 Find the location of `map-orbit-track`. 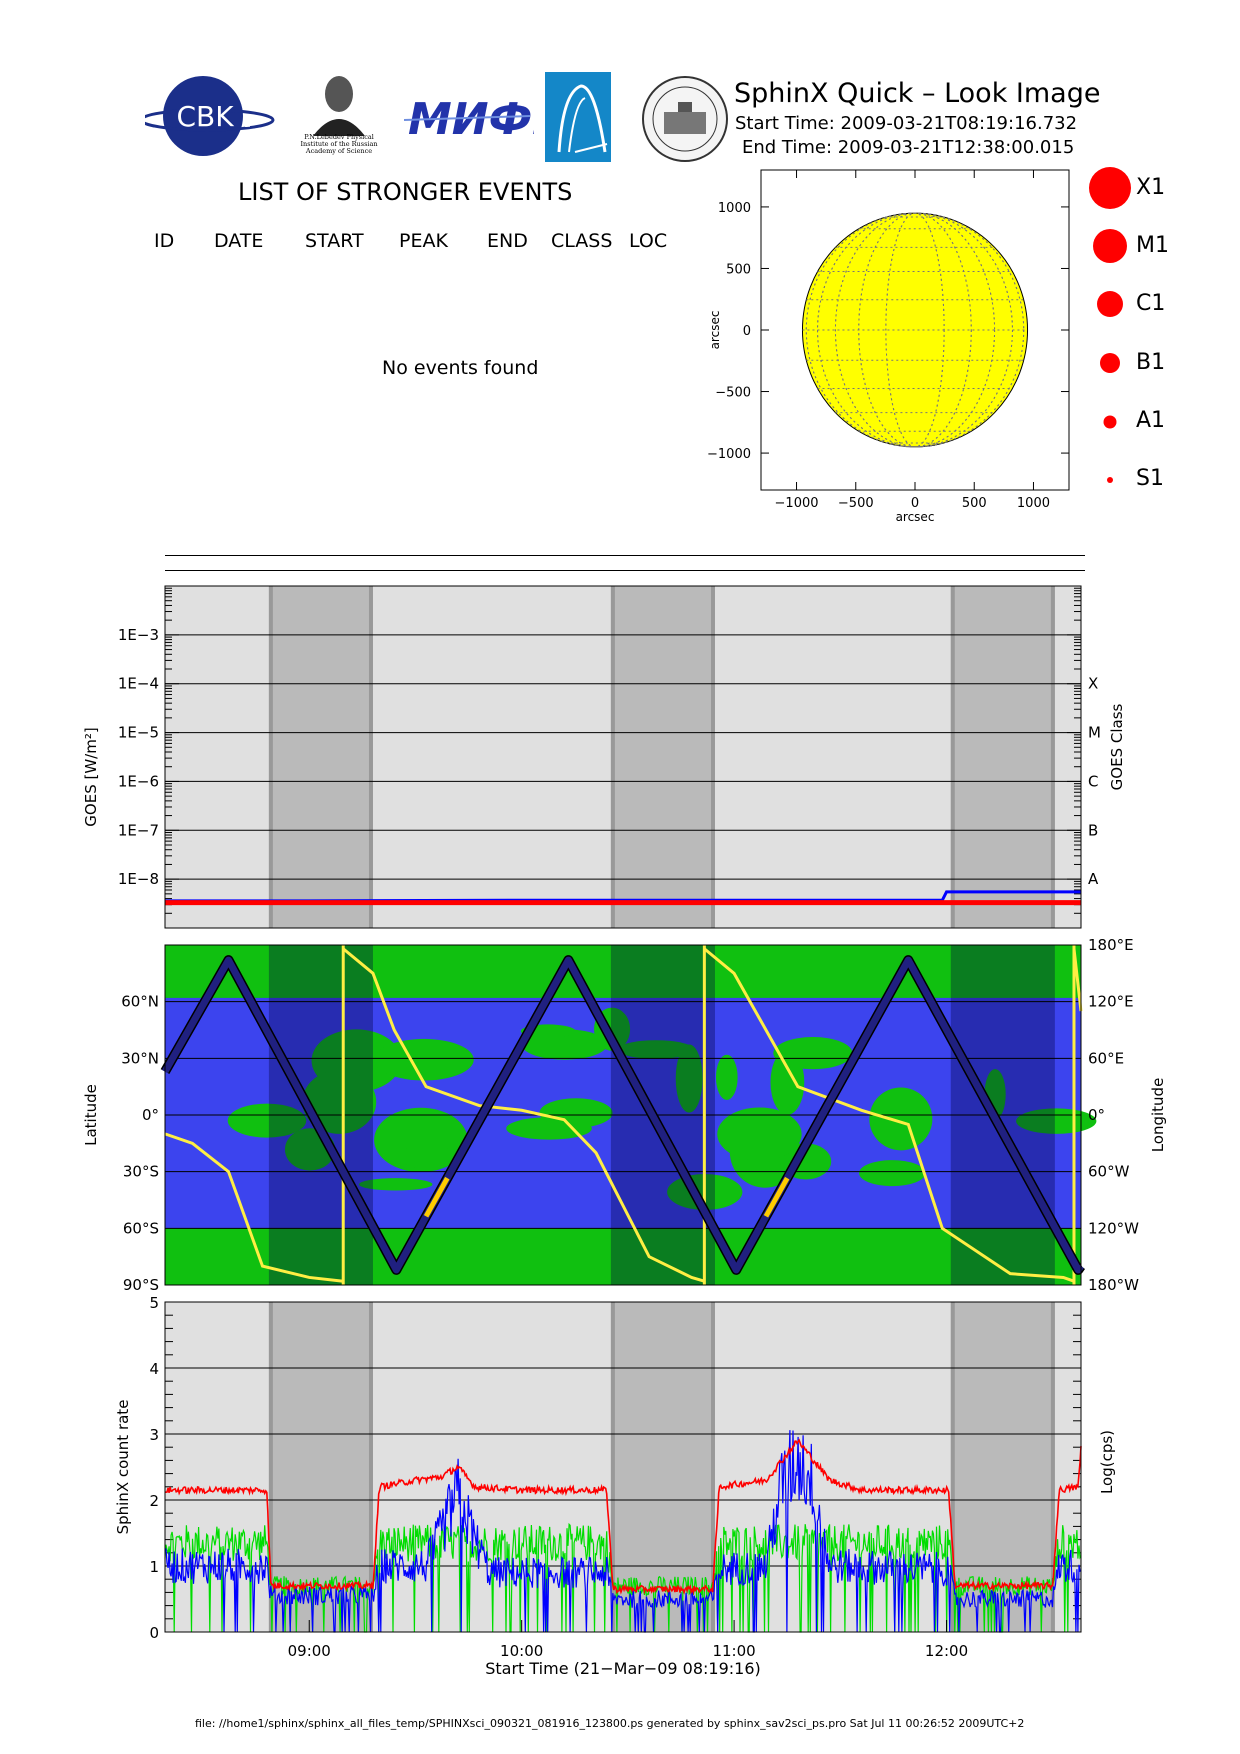

map-orbit-track is located at coordinates (622, 1115).